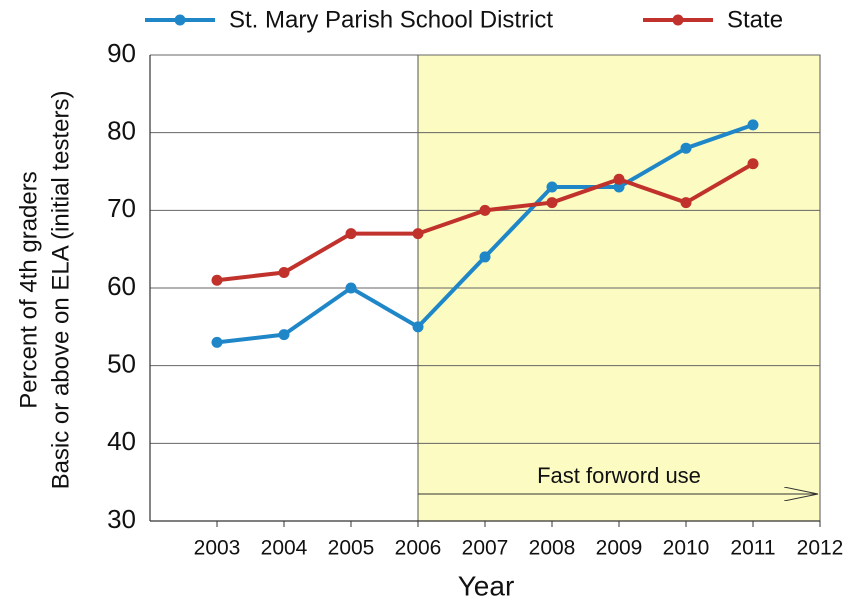  Describe the element at coordinates (121, 519) in the screenshot. I see `y-tick-label: 30` at that location.